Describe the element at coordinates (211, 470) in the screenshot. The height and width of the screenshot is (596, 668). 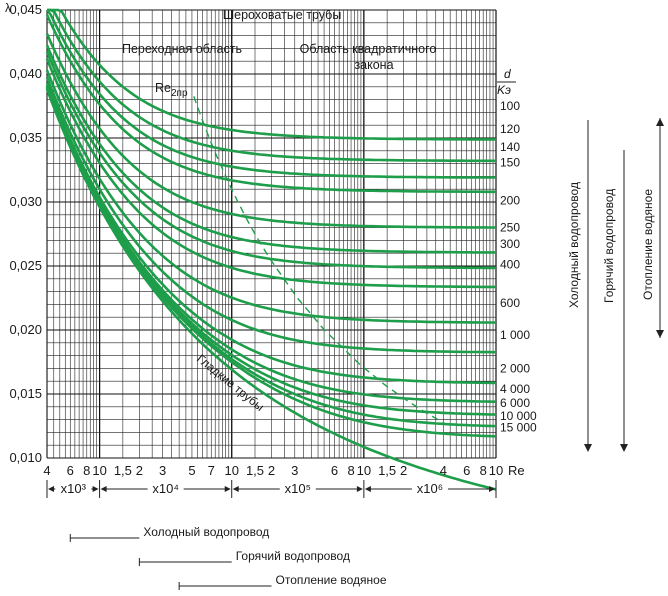
I see `x-tick-label: 7` at that location.